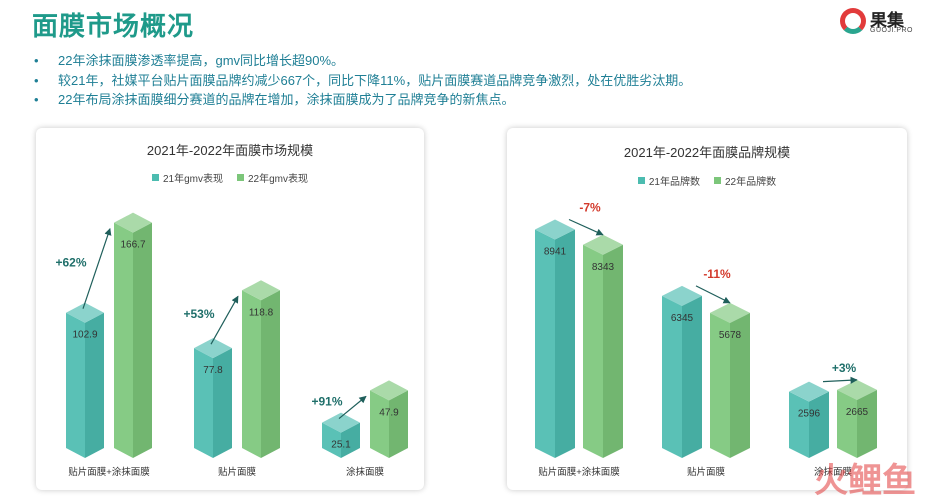 This screenshot has width=934, height=504. What do you see at coordinates (730, 335) in the screenshot?
I see `bar-value-label: 5678` at bounding box center [730, 335].